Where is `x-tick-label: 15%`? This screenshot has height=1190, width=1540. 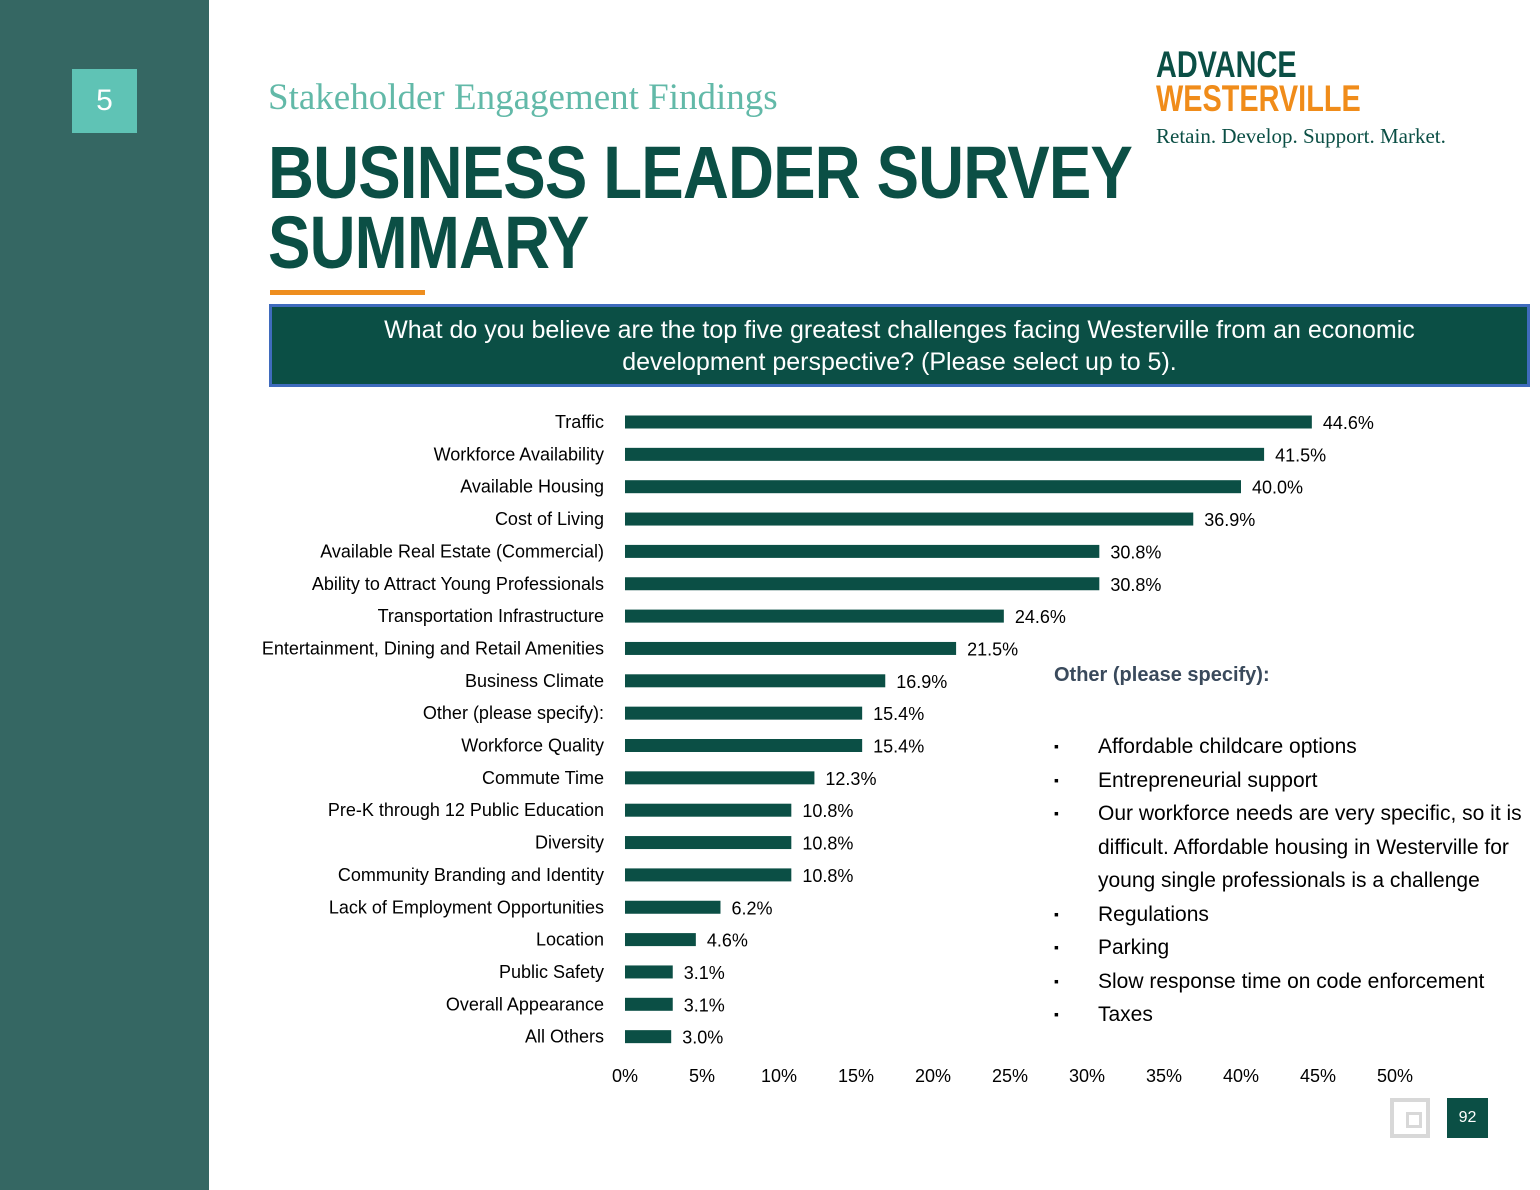 x-tick-label: 15% is located at coordinates (856, 1076).